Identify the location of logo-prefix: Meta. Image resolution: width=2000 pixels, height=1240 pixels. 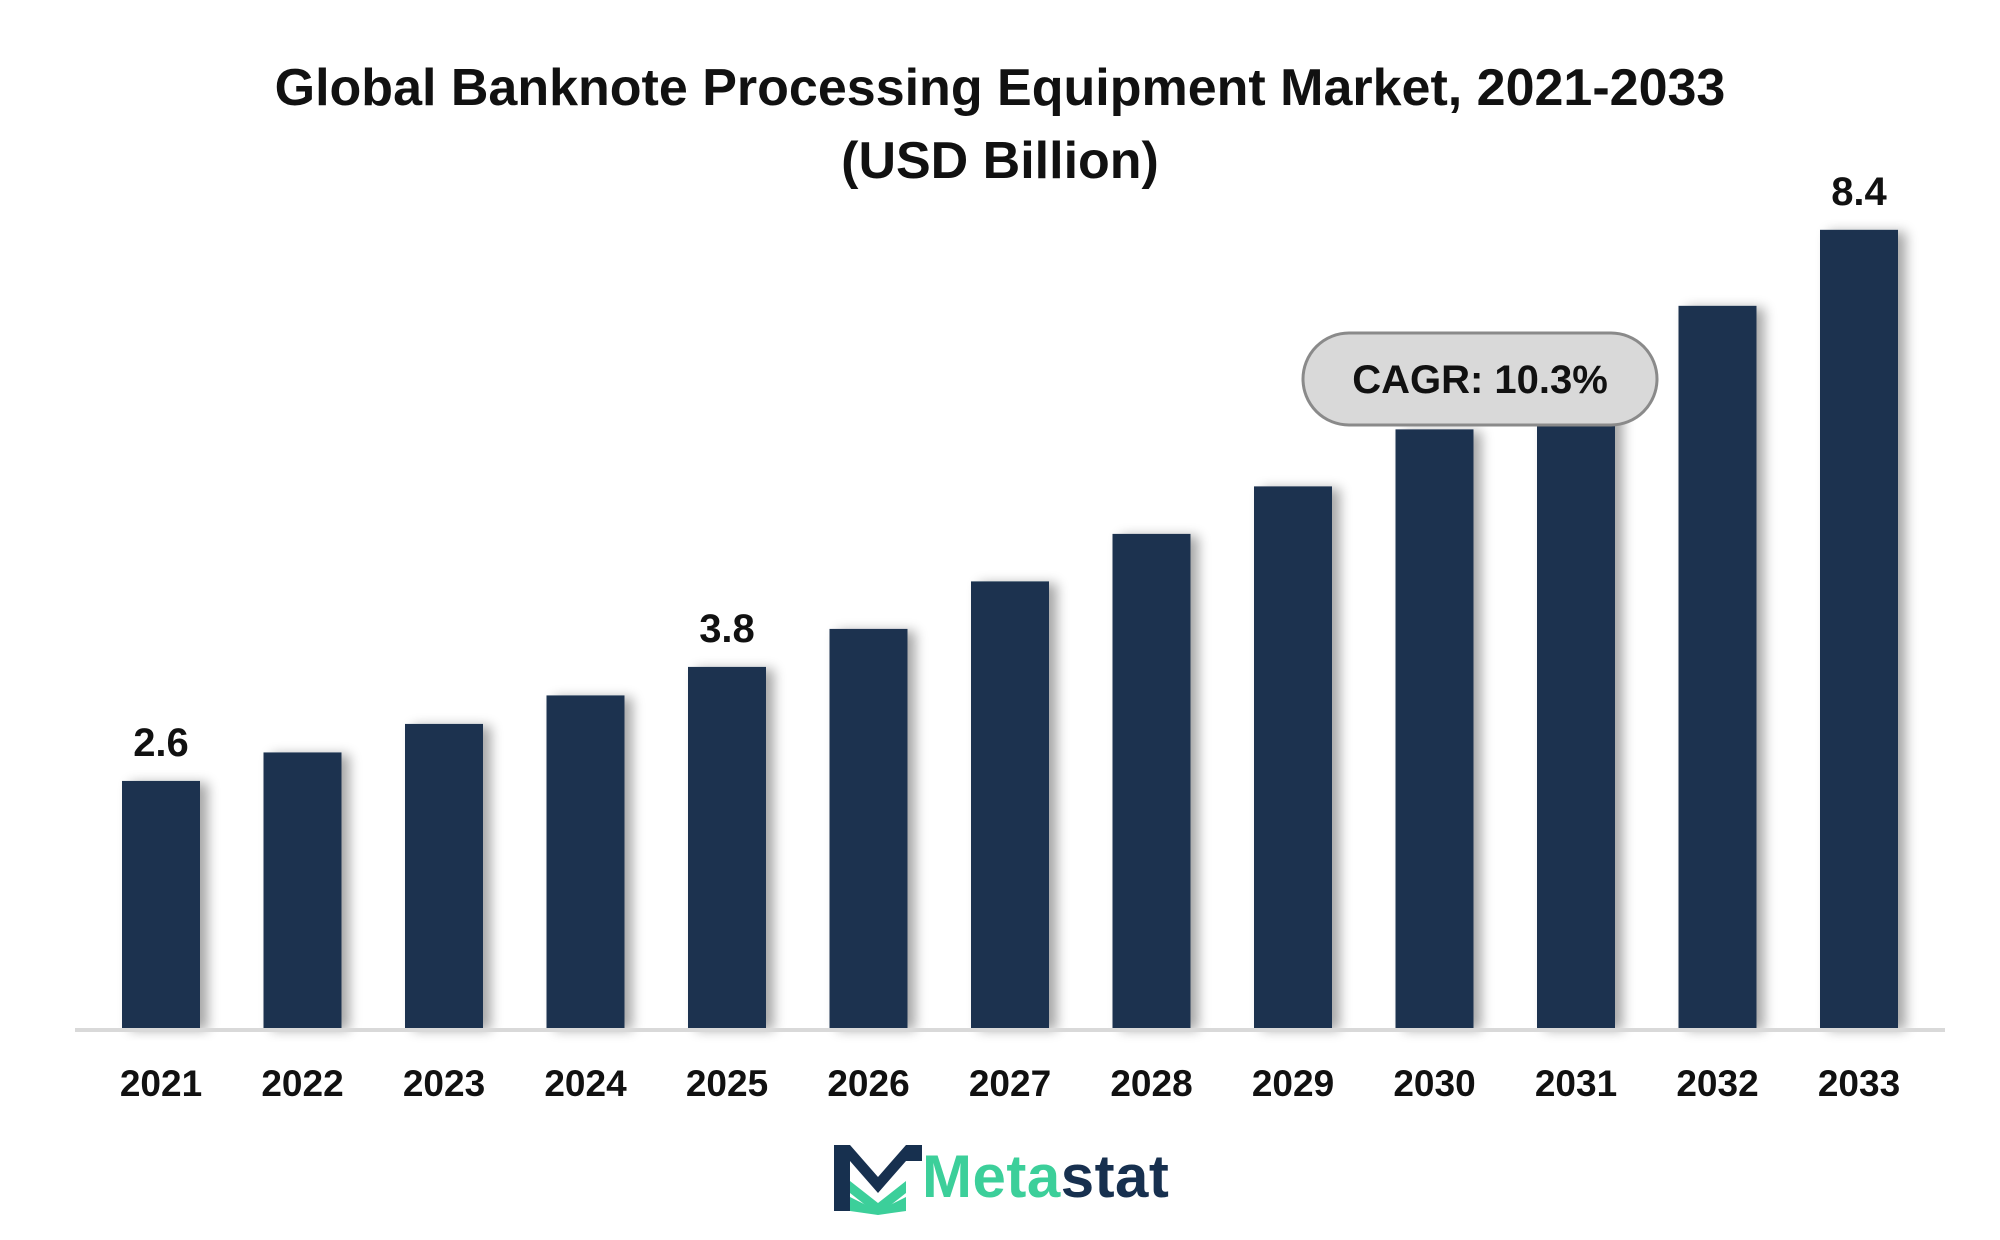
(991, 1176).